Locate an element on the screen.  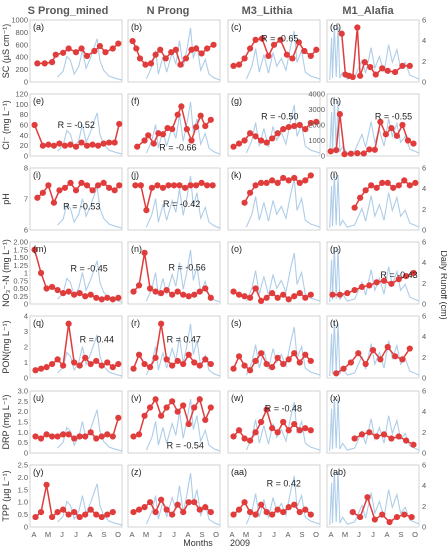
y-tick-label: 1000 is located at coordinates (19, 20).